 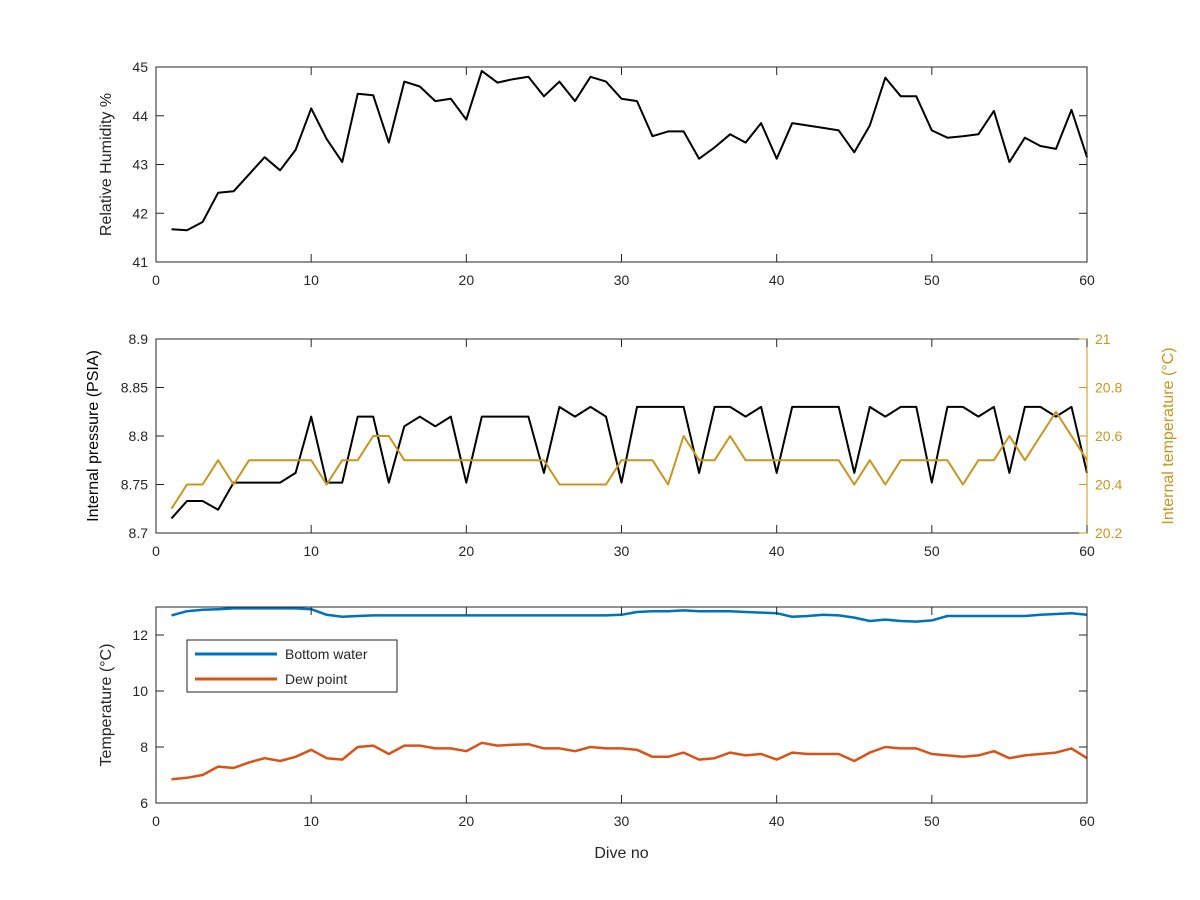 I want to click on x-axis-label: Dive no, so click(x=621, y=853).